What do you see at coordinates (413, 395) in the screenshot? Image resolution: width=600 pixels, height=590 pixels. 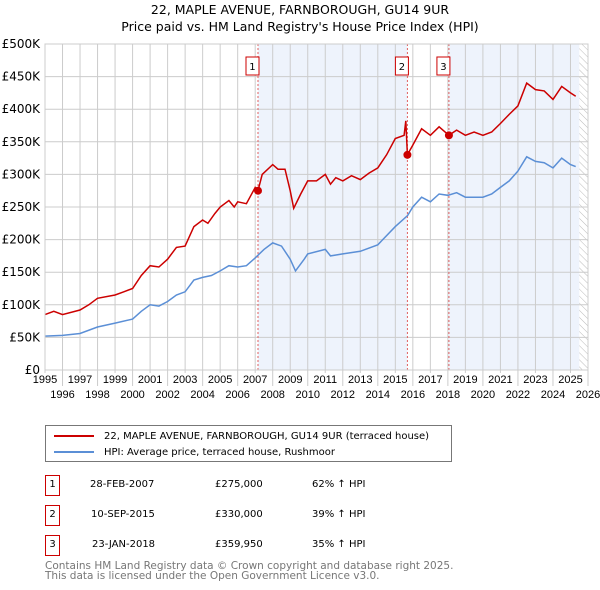 I see `x-tick-label: 2016` at bounding box center [413, 395].